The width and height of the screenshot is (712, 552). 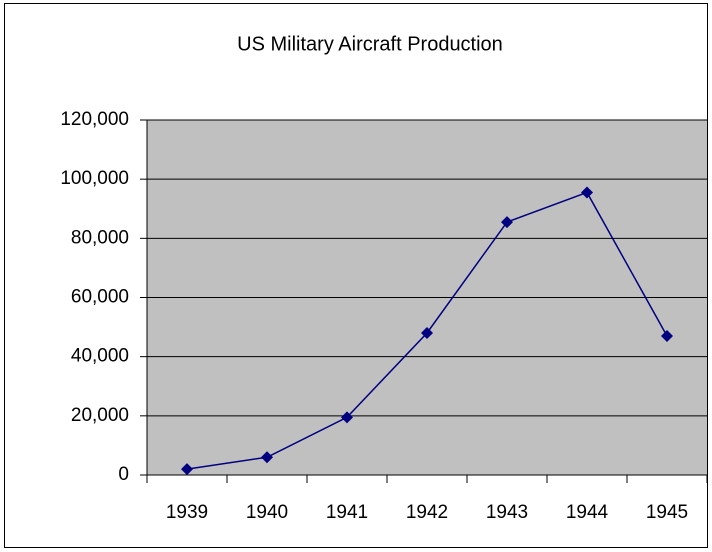 What do you see at coordinates (587, 512) in the screenshot?
I see `x-tick-label: 1944` at bounding box center [587, 512].